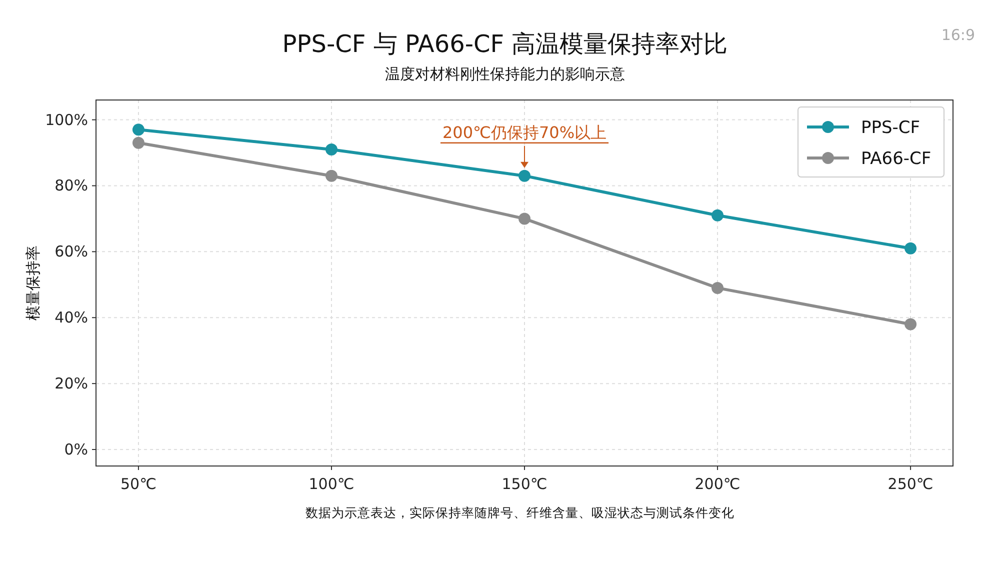  I want to click on y-axis-title: 模量保持率, so click(33, 283).